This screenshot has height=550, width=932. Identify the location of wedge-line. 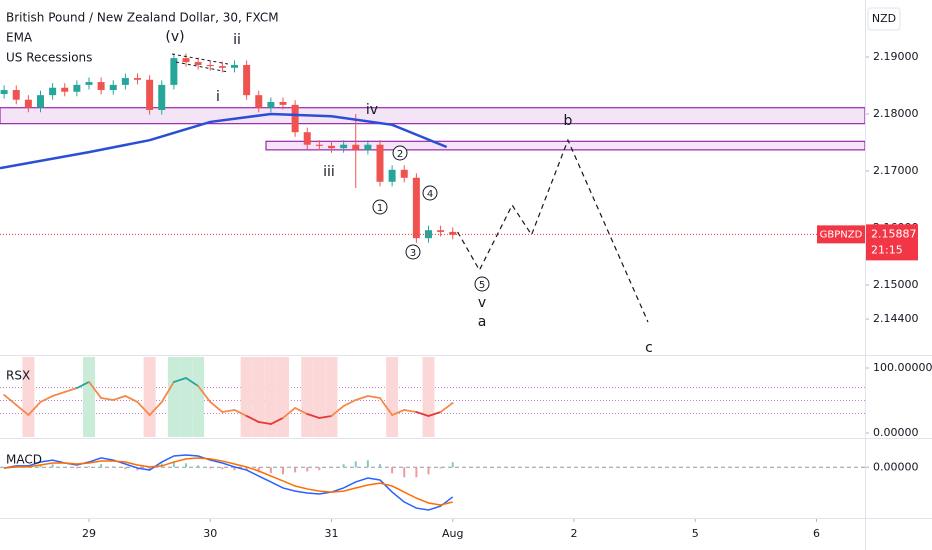
(202, 67).